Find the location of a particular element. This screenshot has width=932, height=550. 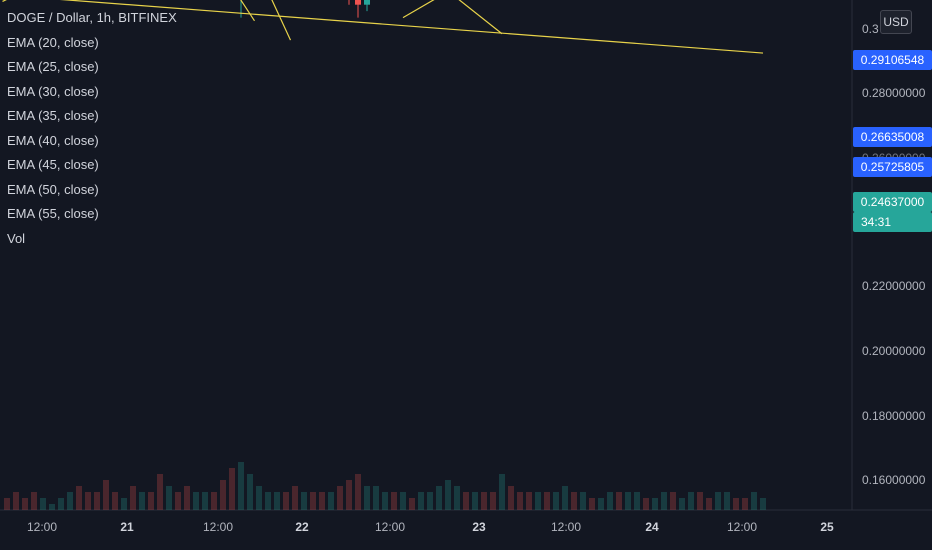

time-tick-day: 24 is located at coordinates (652, 527).